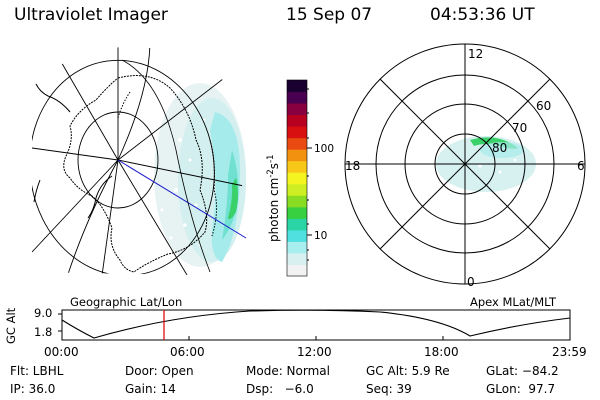  What do you see at coordinates (543, 106) in the screenshot?
I see `mlat-label-60: 60` at bounding box center [543, 106].